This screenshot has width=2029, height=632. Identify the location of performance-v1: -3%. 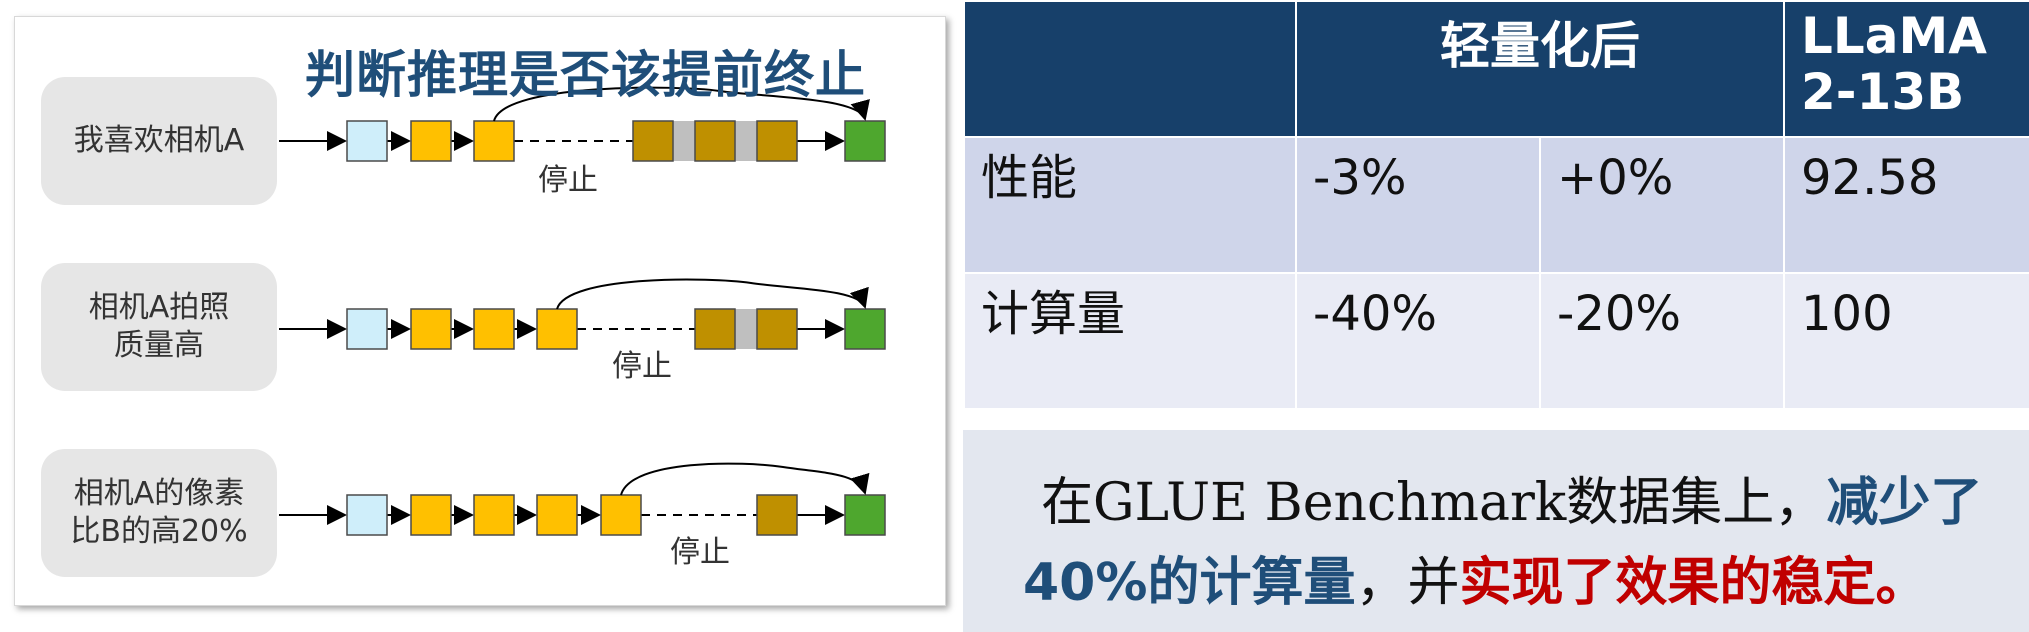
(1418, 205).